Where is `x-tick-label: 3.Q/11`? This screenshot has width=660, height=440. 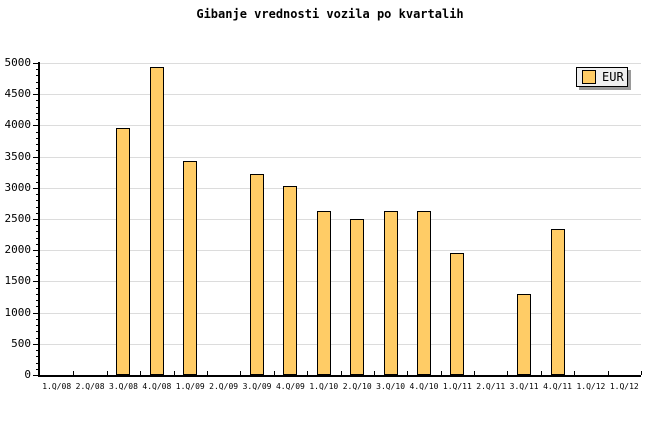
x-tick-label: 3.Q/11 is located at coordinates (524, 386).